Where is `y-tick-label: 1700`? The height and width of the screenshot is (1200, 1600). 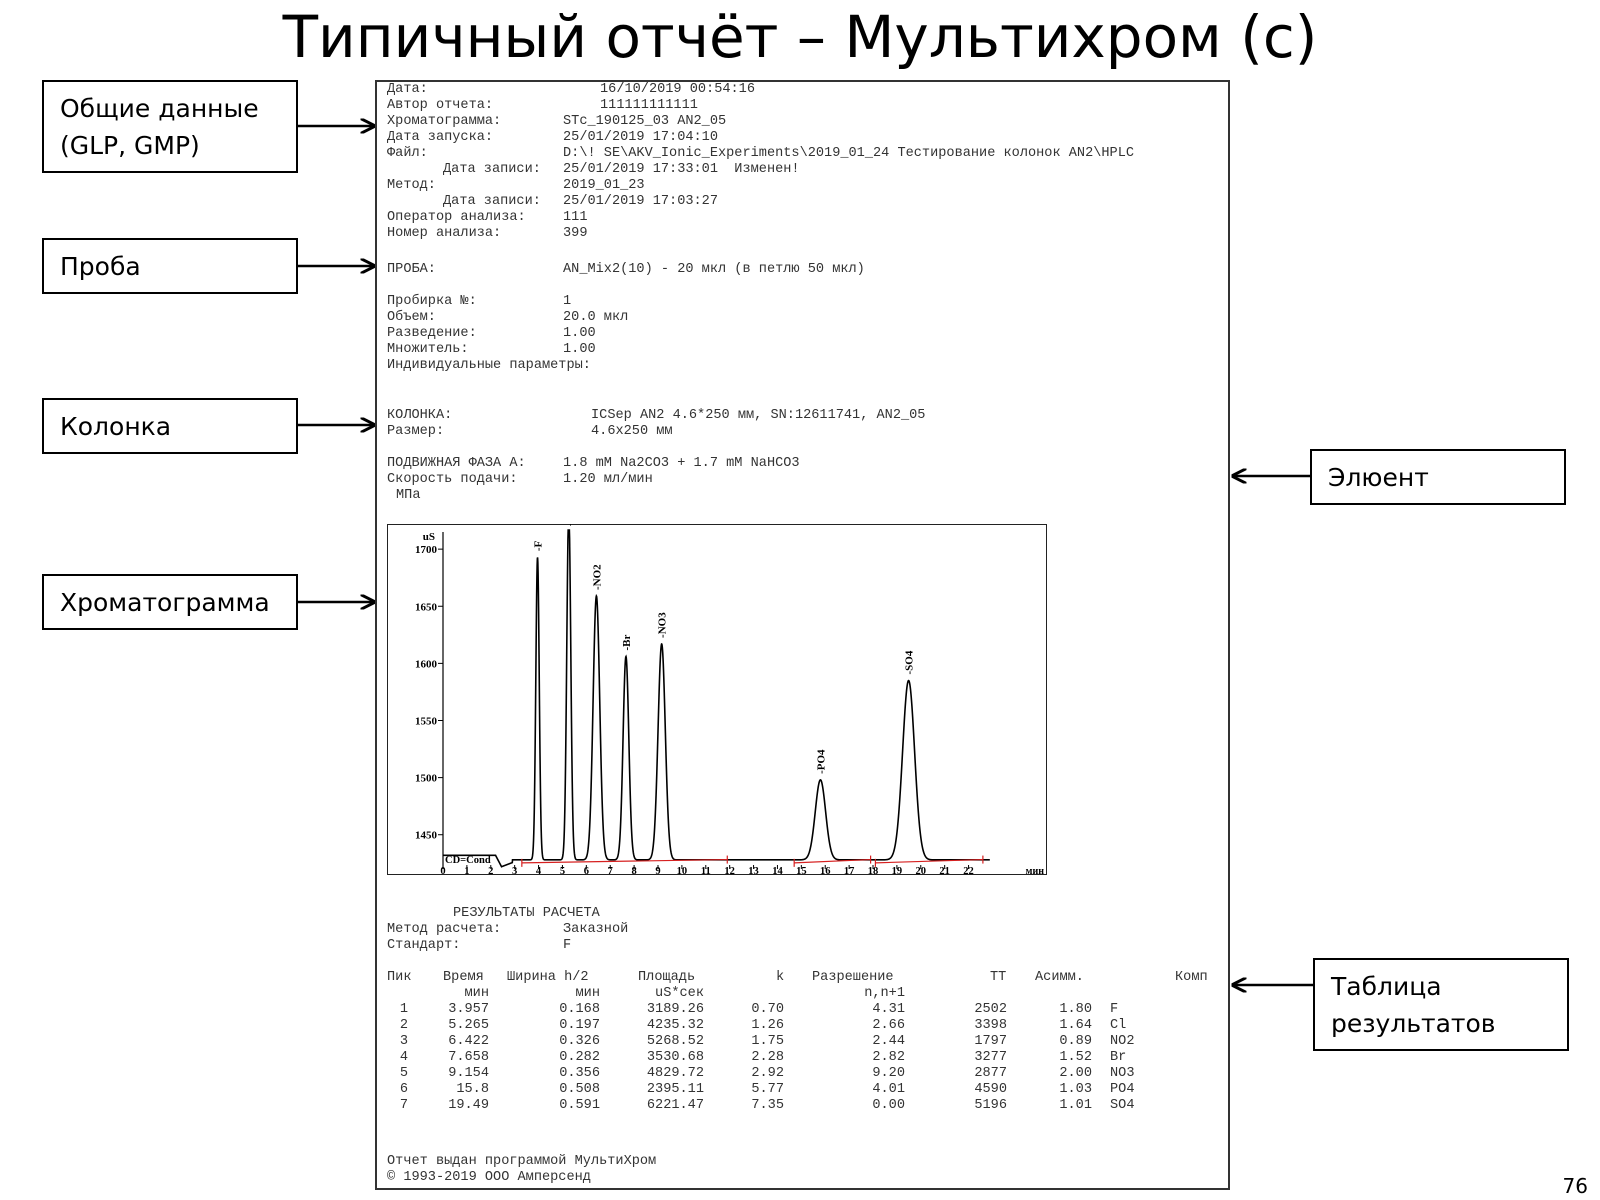
y-tick-label: 1700 is located at coordinates (426, 550).